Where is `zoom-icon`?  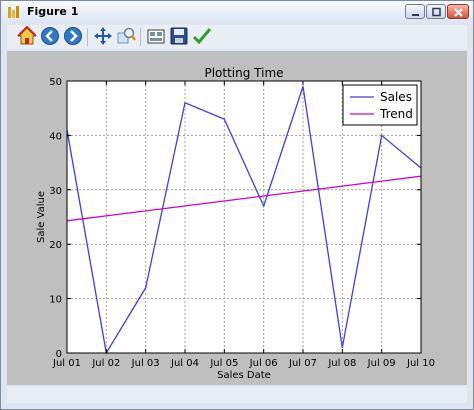
zoom-icon is located at coordinates (126, 35).